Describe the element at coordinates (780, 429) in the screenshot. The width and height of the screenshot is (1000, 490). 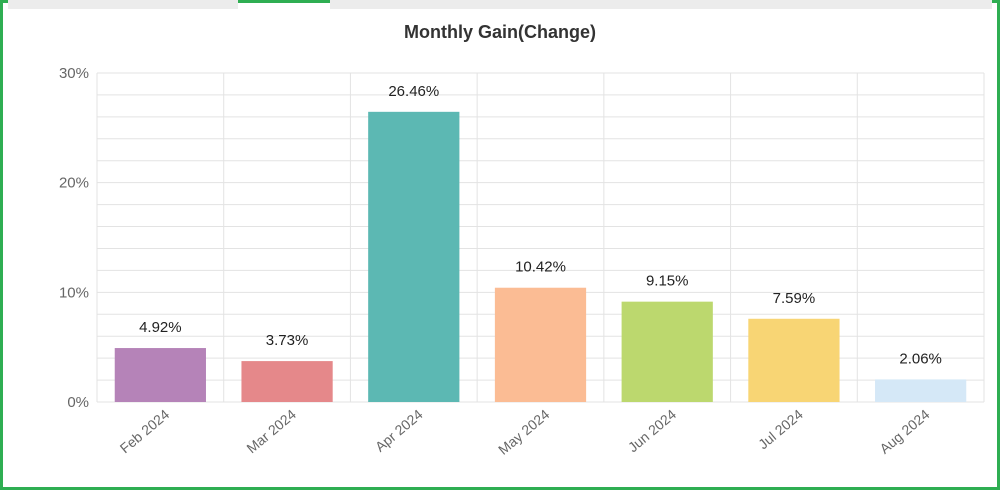
I see `x-tick-label: Jul 2024` at that location.